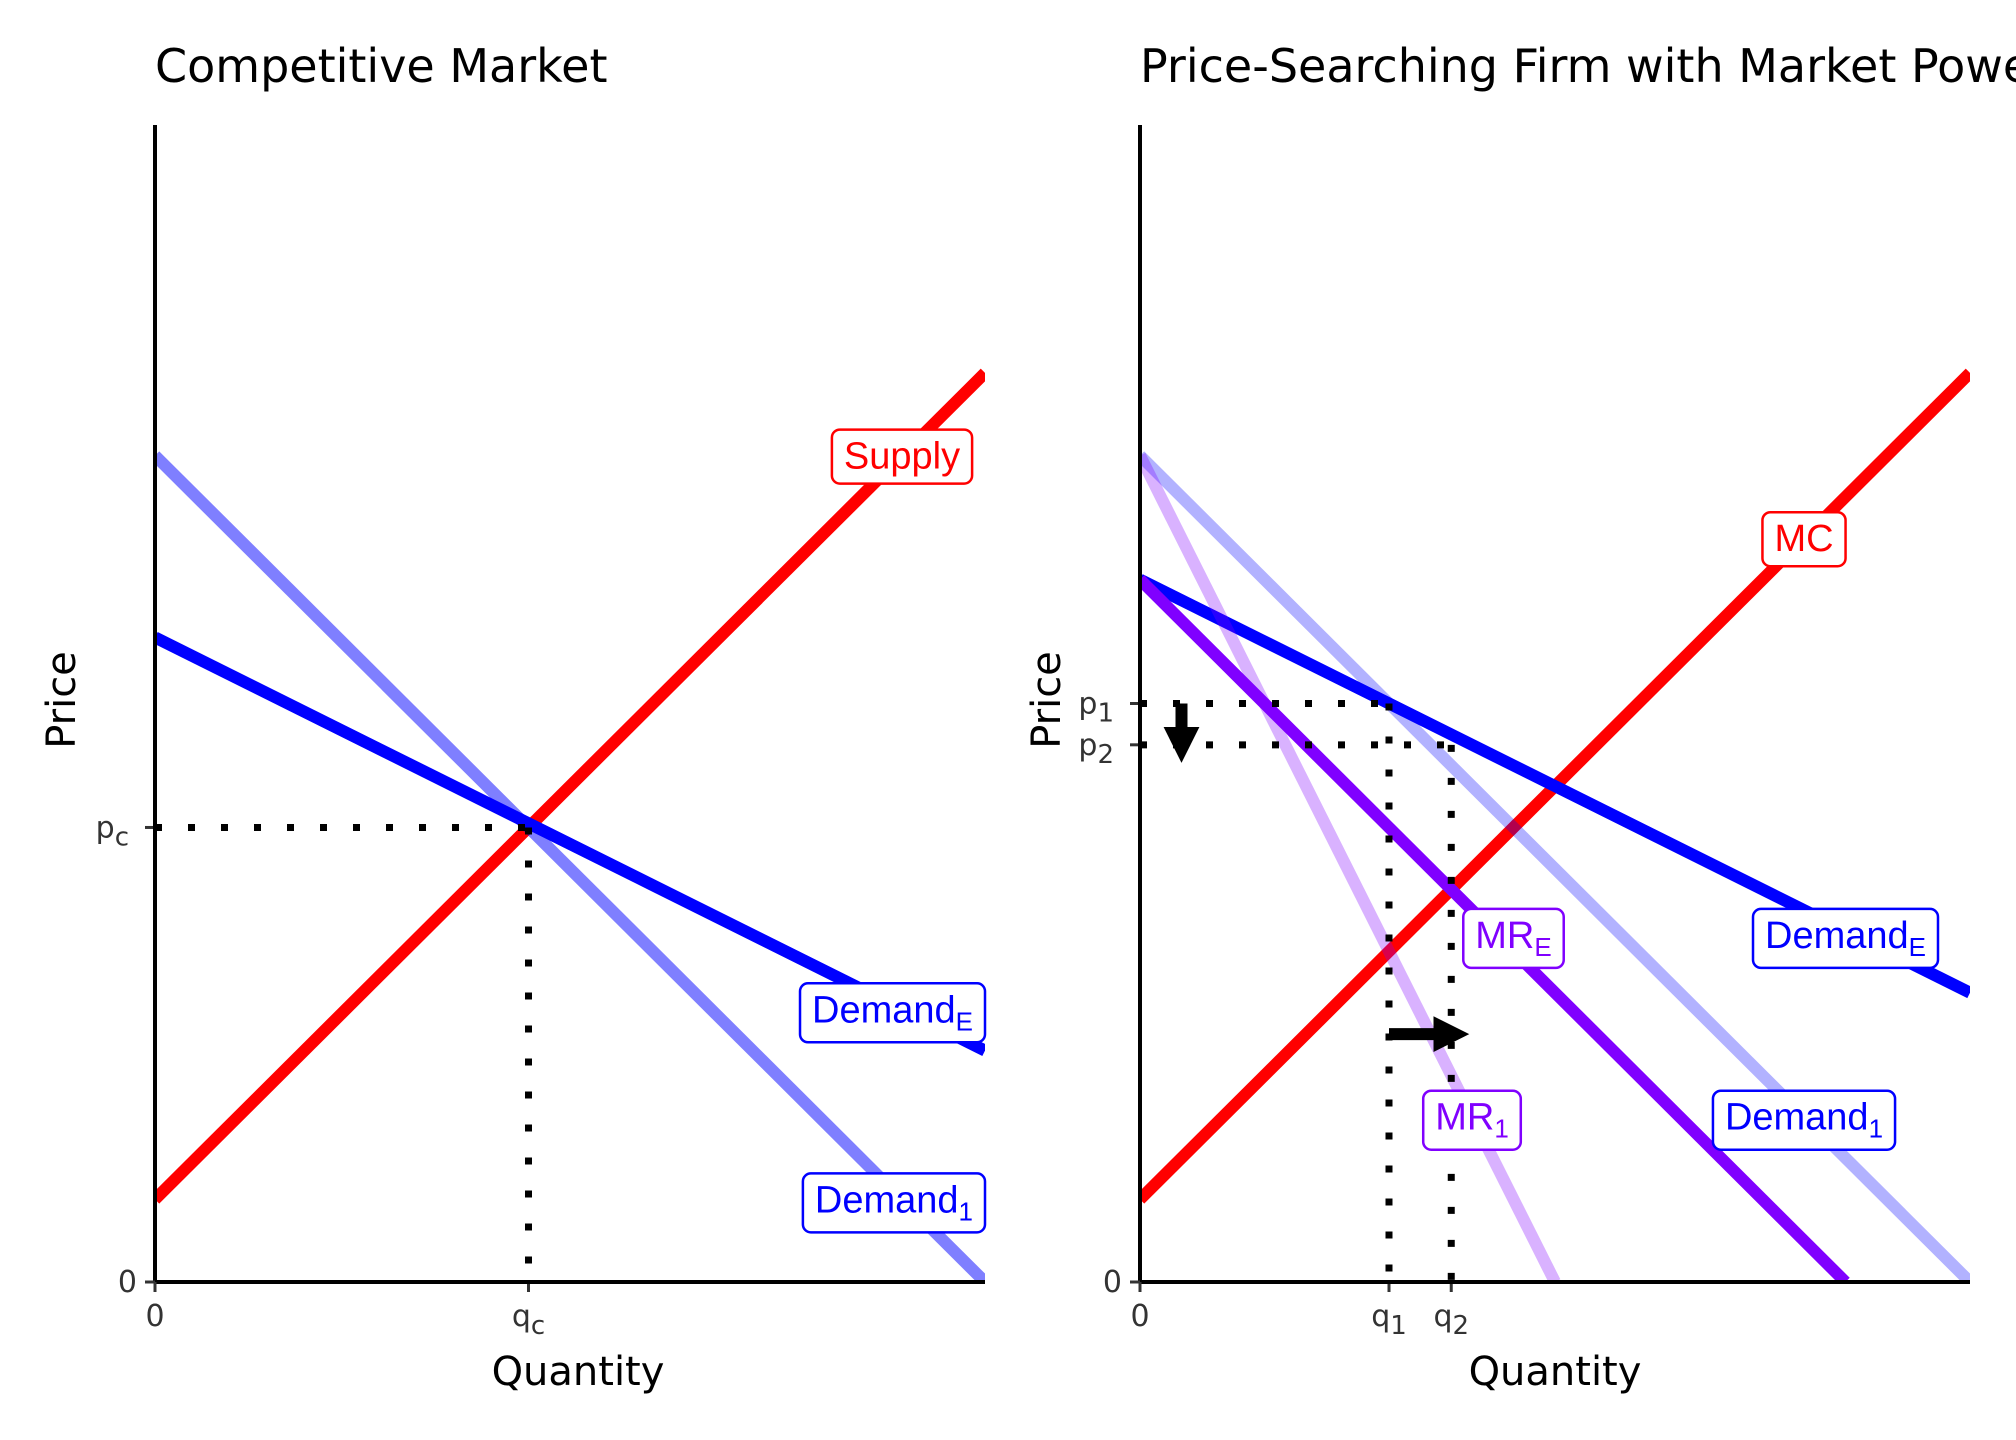  What do you see at coordinates (112, 831) in the screenshot?
I see `y-tick-label: pc` at bounding box center [112, 831].